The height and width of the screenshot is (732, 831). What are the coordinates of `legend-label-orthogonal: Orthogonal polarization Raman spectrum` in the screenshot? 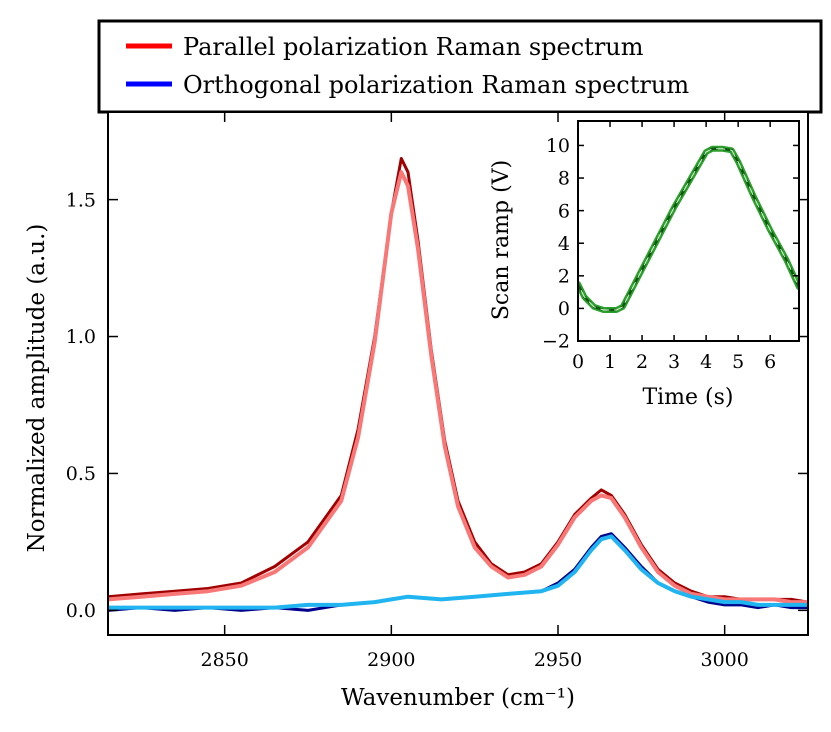 It's located at (436, 85).